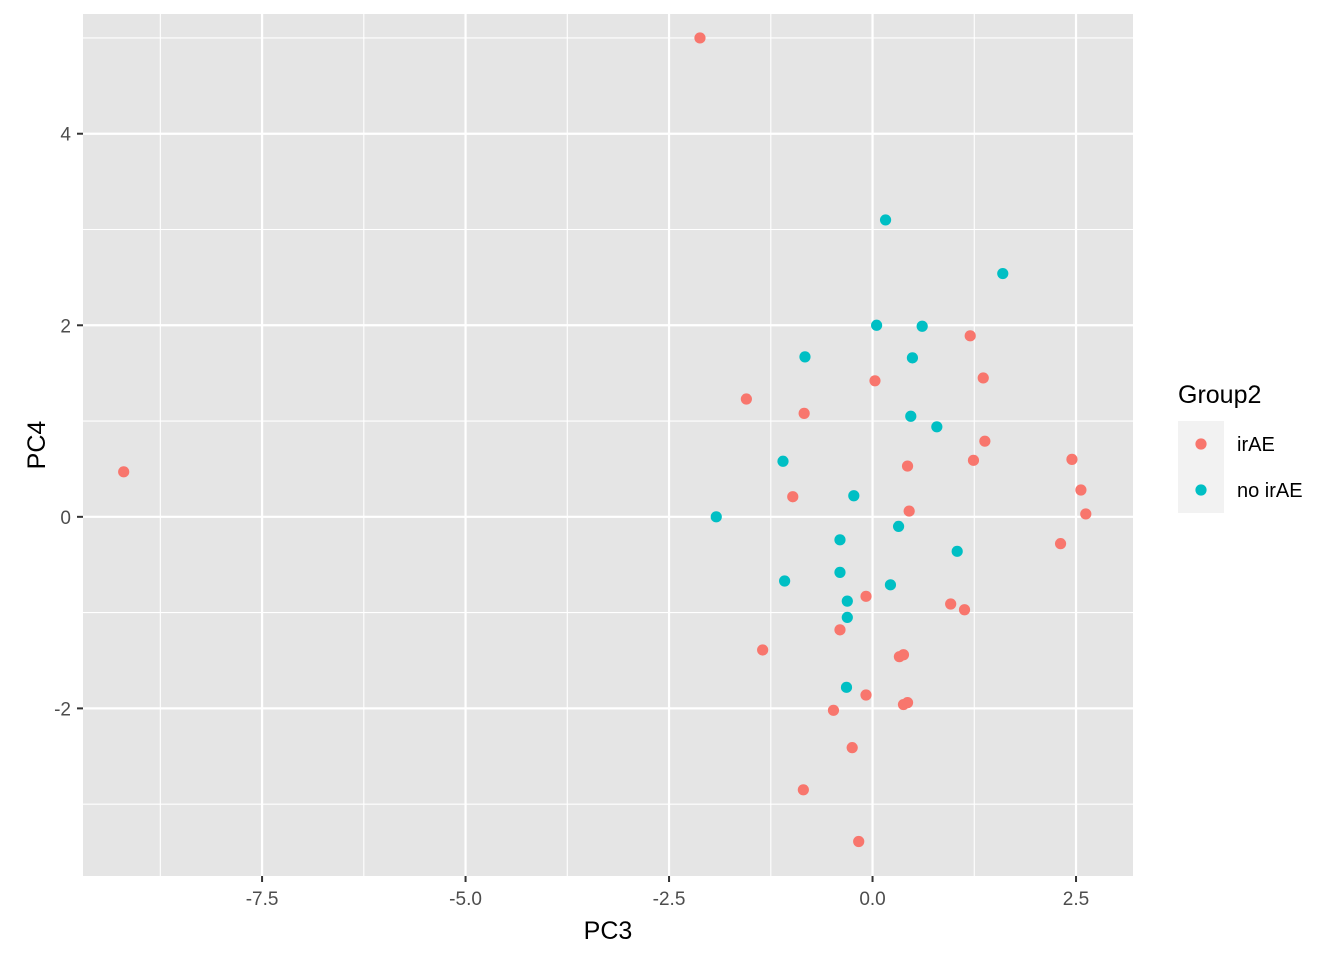 Image resolution: width=1344 pixels, height=960 pixels. What do you see at coordinates (62, 709) in the screenshot?
I see `y-tick-label: -2` at bounding box center [62, 709].